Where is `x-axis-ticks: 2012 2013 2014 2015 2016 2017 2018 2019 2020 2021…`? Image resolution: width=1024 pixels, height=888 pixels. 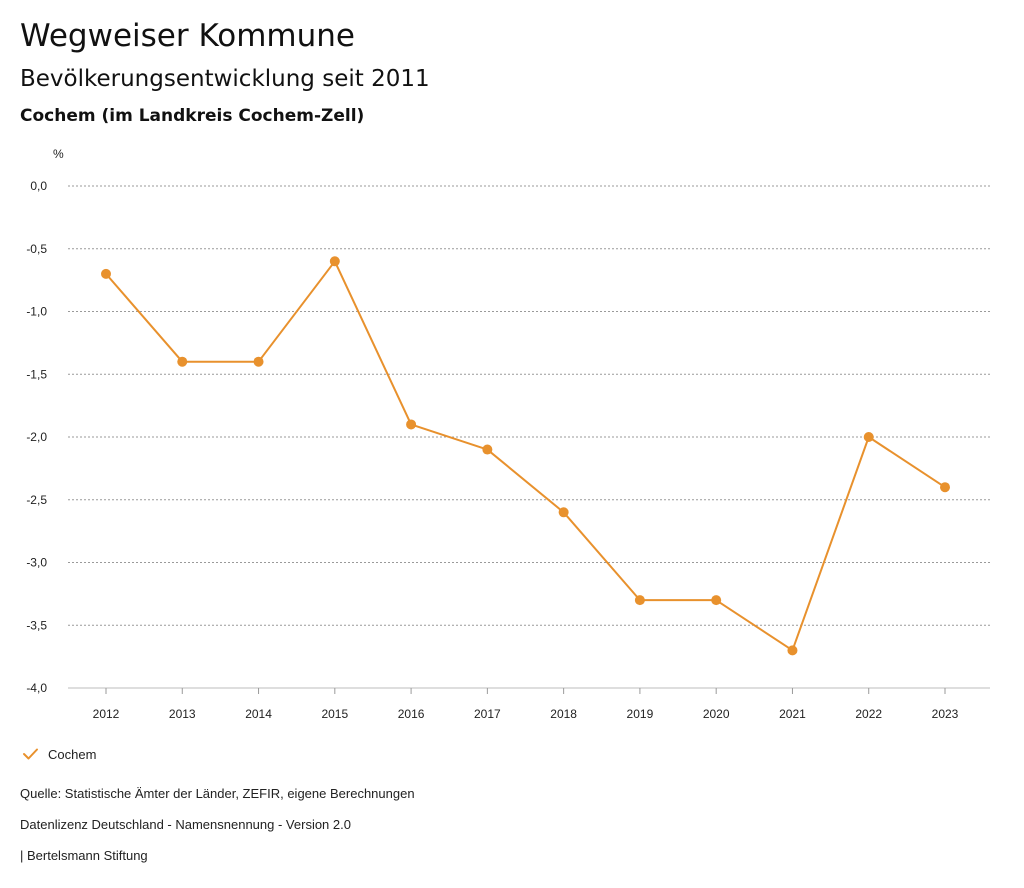
x-axis-ticks: 2012 2013 2014 2015 2016 2017 2018 2019 2020 2021… is located at coordinates (529, 704).